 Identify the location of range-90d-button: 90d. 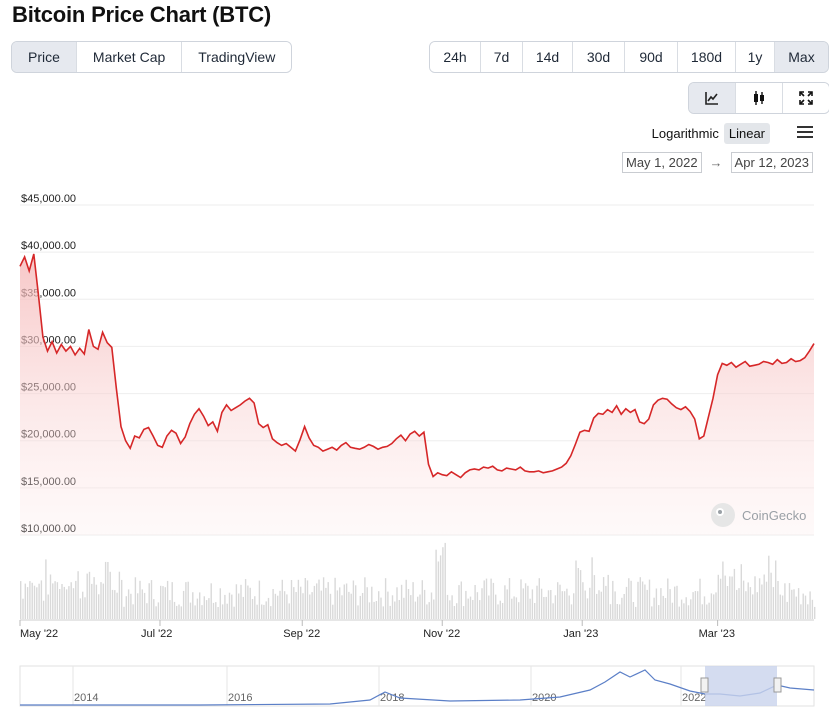
(651, 57).